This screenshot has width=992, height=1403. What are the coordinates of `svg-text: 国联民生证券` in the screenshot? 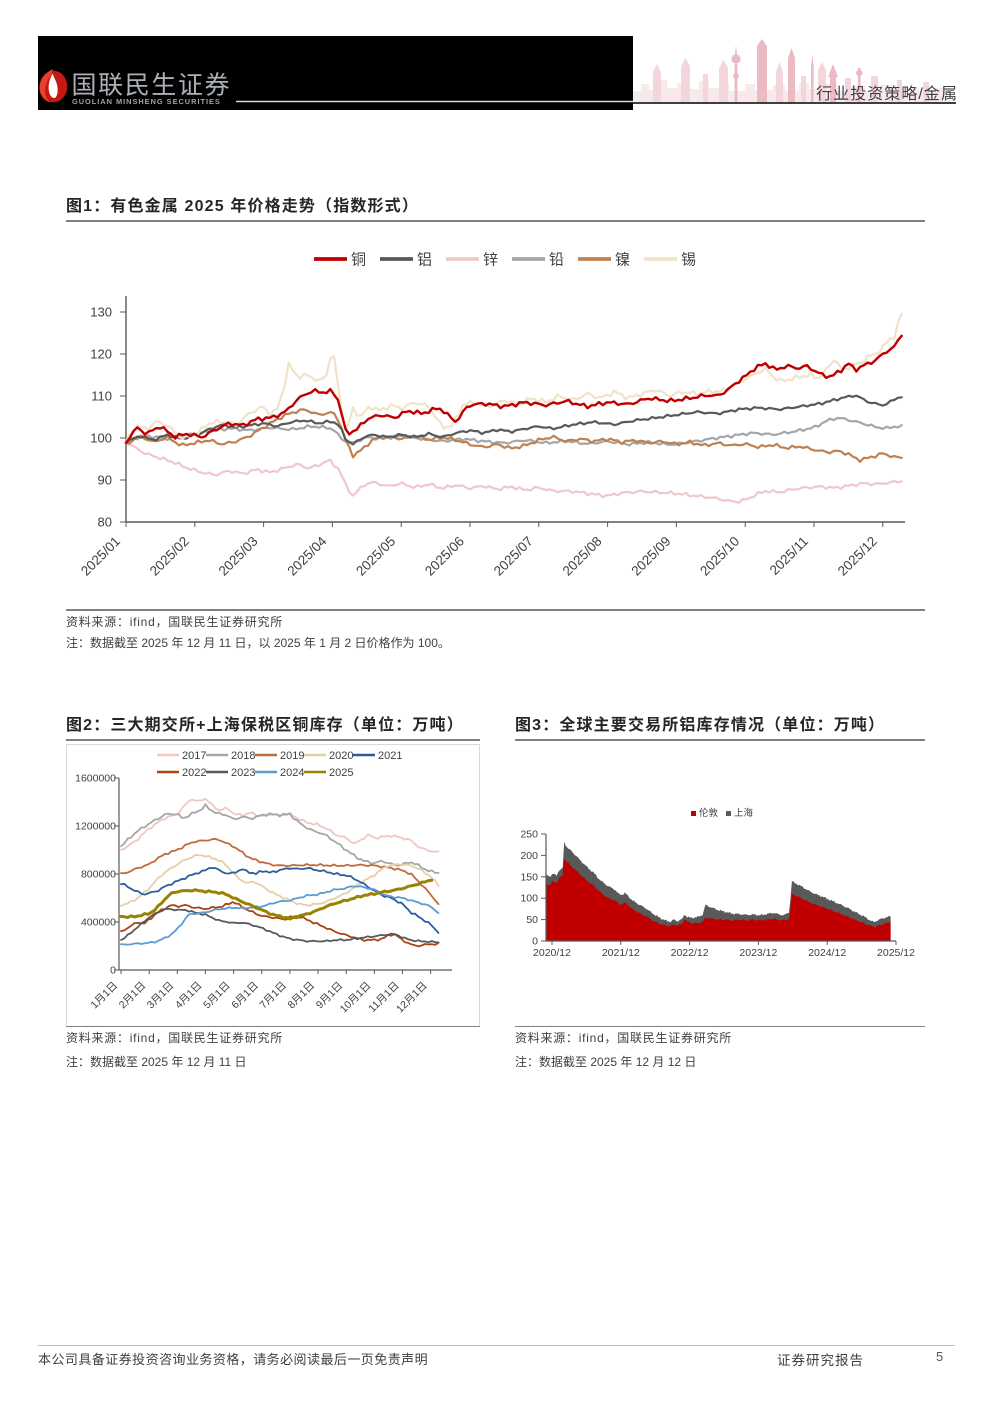 It's located at (152, 84).